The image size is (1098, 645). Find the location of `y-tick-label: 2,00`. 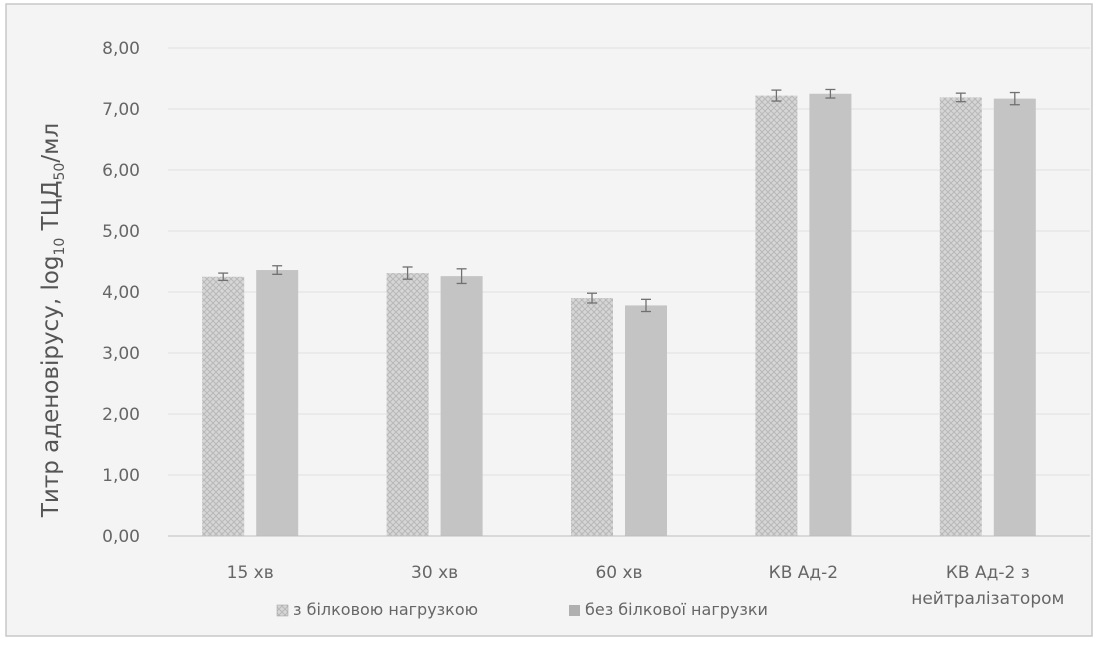

y-tick-label: 2,00 is located at coordinates (121, 415).